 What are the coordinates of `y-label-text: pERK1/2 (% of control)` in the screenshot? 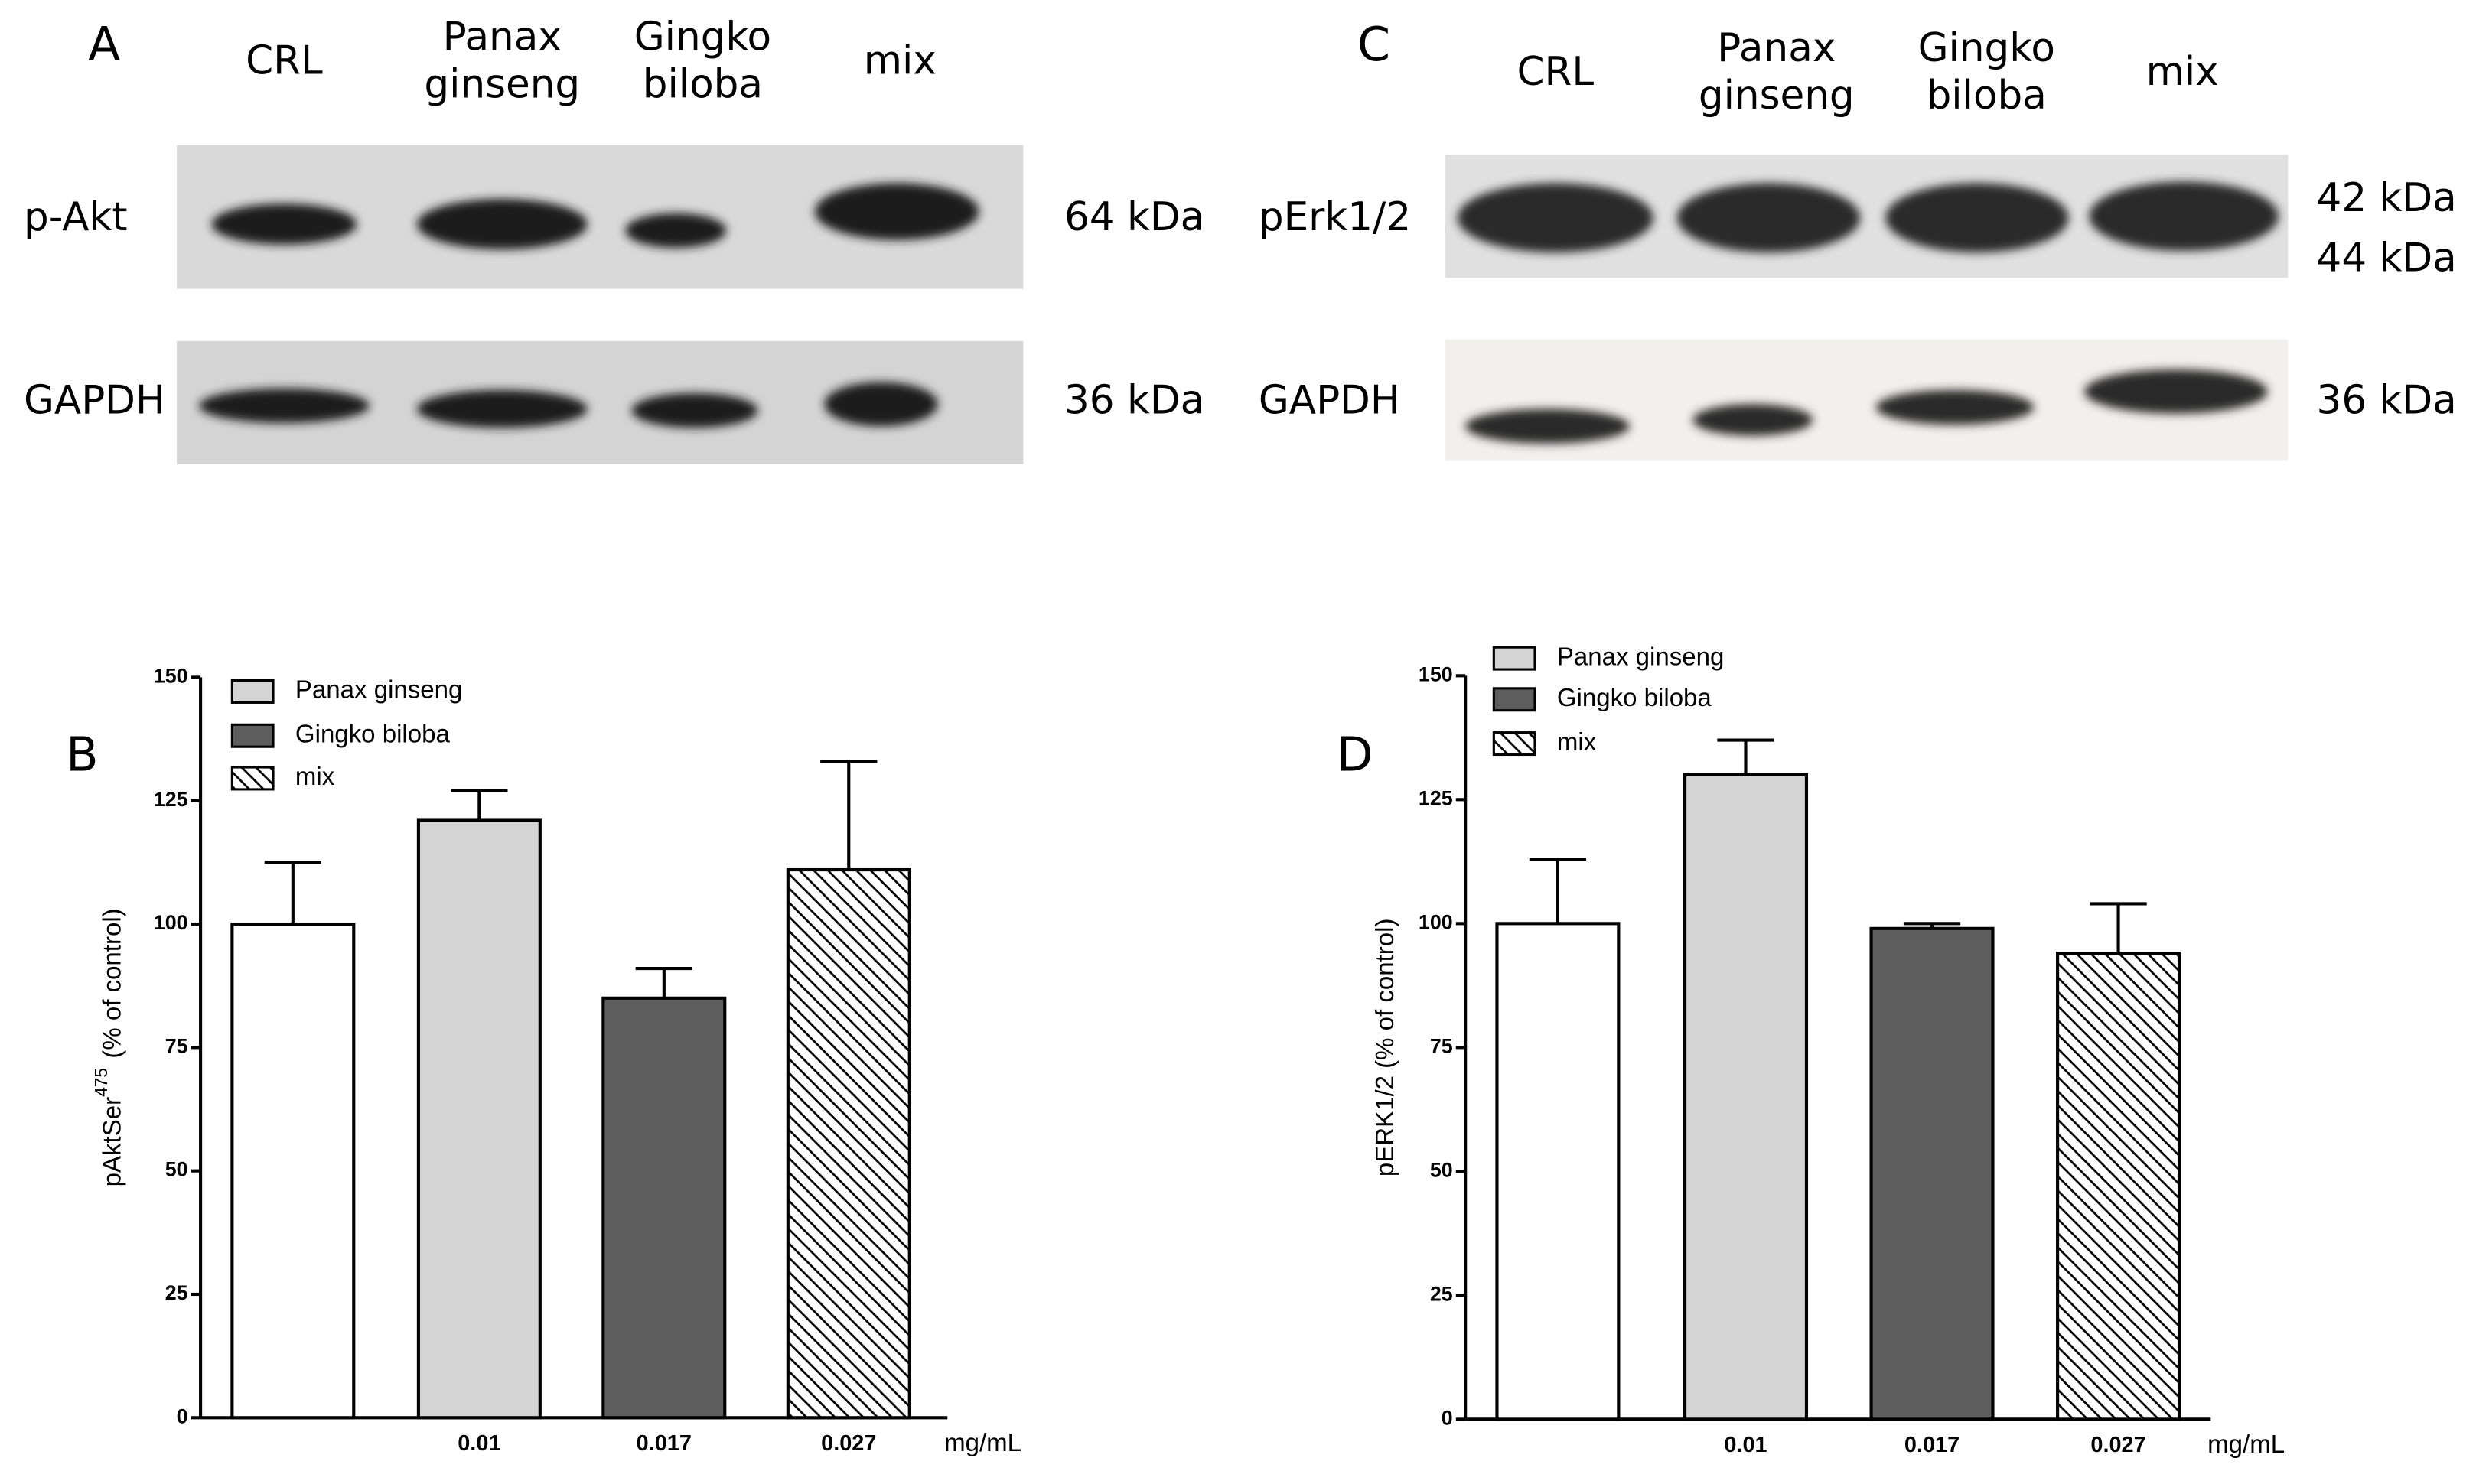 It's located at (1384, 1048).